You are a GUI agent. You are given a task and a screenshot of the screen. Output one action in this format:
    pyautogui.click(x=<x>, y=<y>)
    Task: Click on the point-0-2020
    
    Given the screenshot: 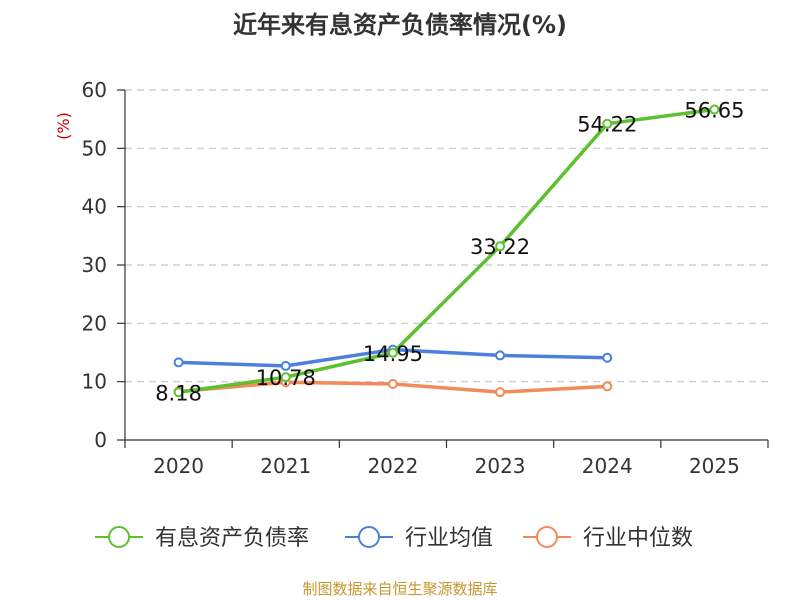 What is the action you would take?
    pyautogui.click(x=178, y=392)
    